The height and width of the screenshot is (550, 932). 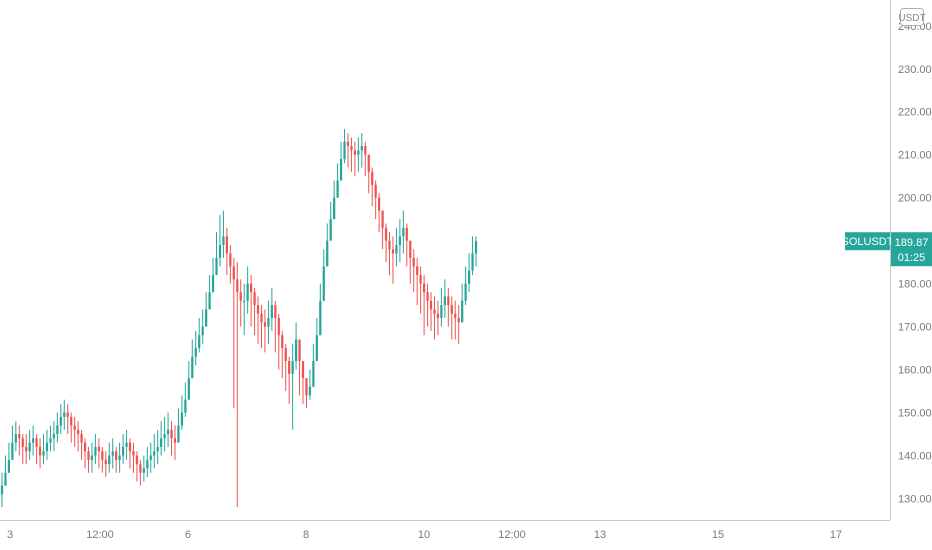 What do you see at coordinates (867, 241) in the screenshot?
I see `symbol-tag-bg` at bounding box center [867, 241].